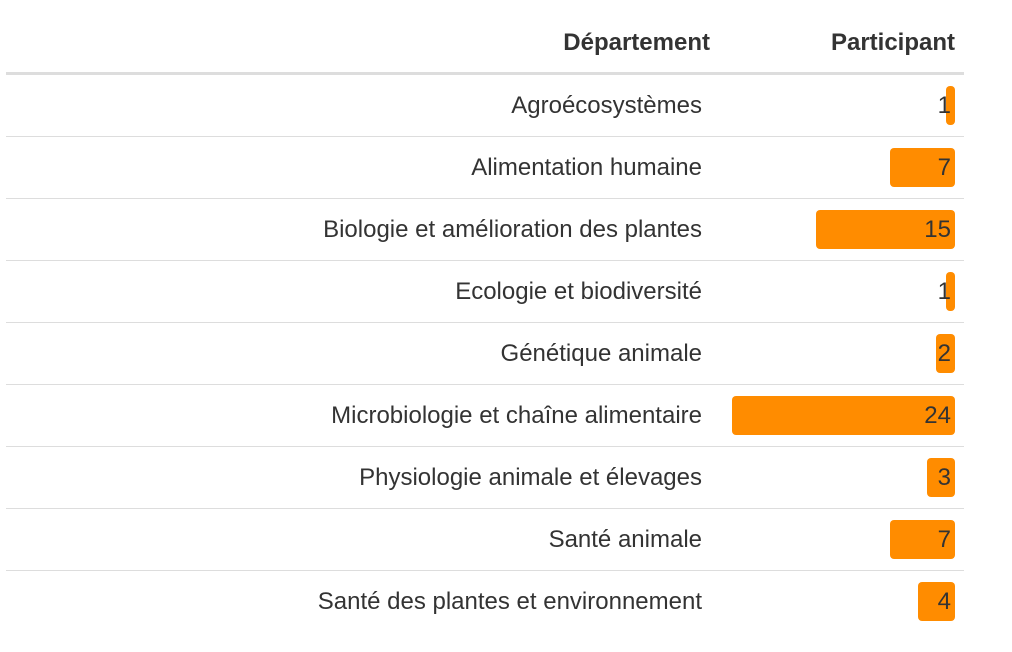 The width and height of the screenshot is (1012, 652). What do you see at coordinates (937, 229) in the screenshot?
I see `participant-value: 15` at bounding box center [937, 229].